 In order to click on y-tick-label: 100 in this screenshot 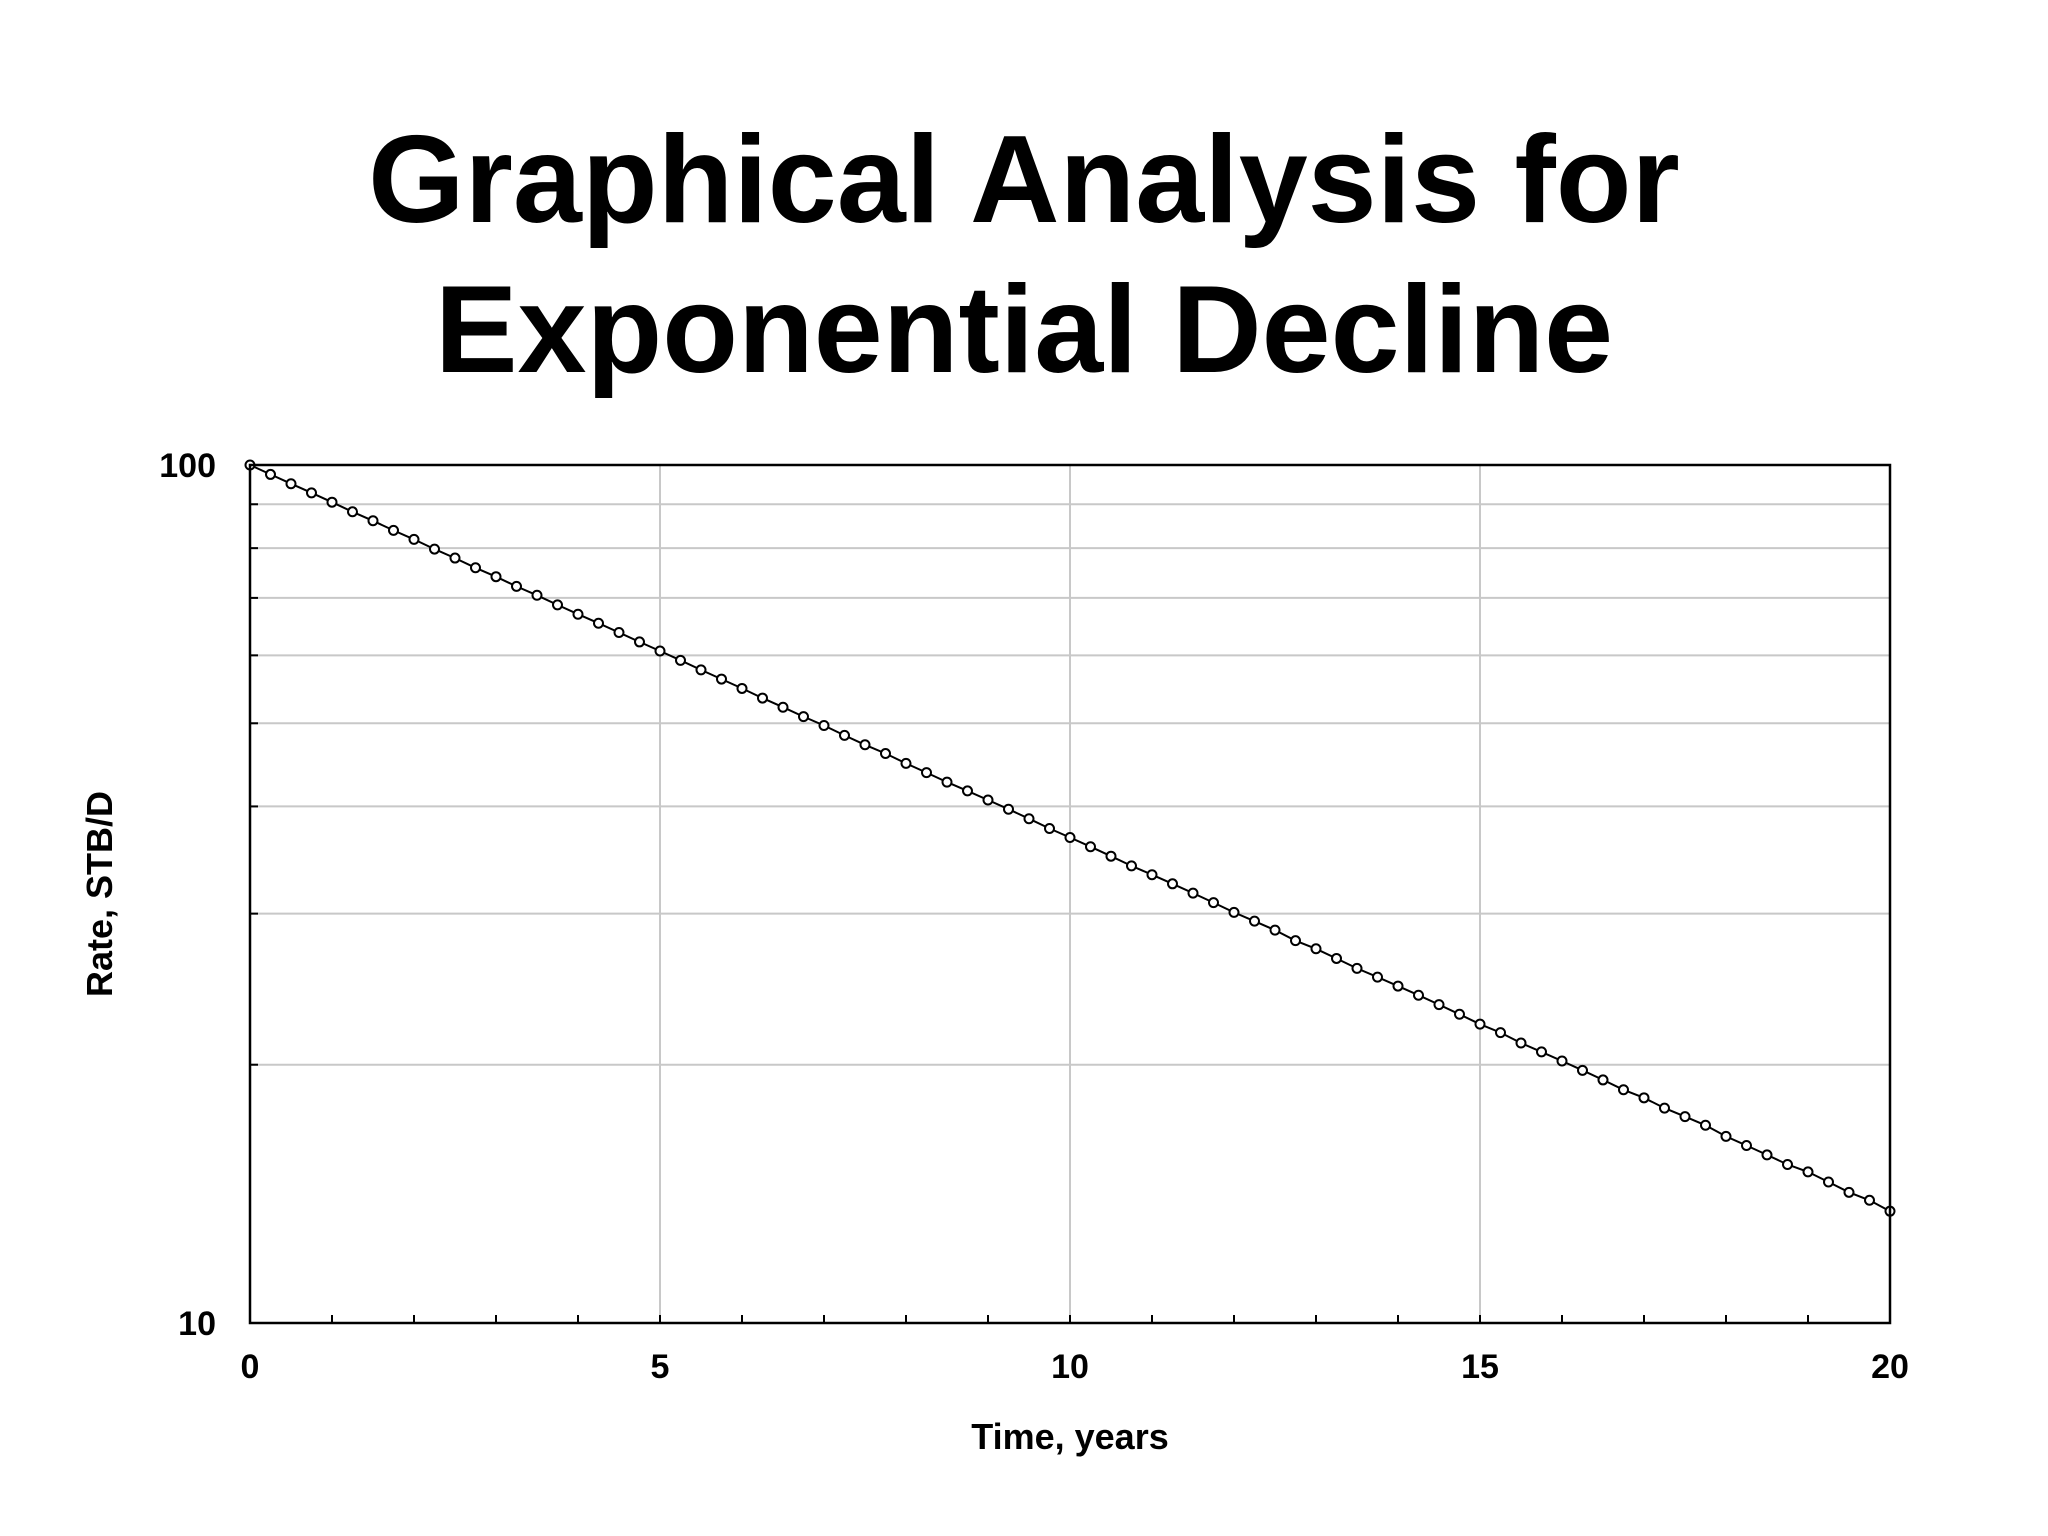, I will do `click(187, 466)`.